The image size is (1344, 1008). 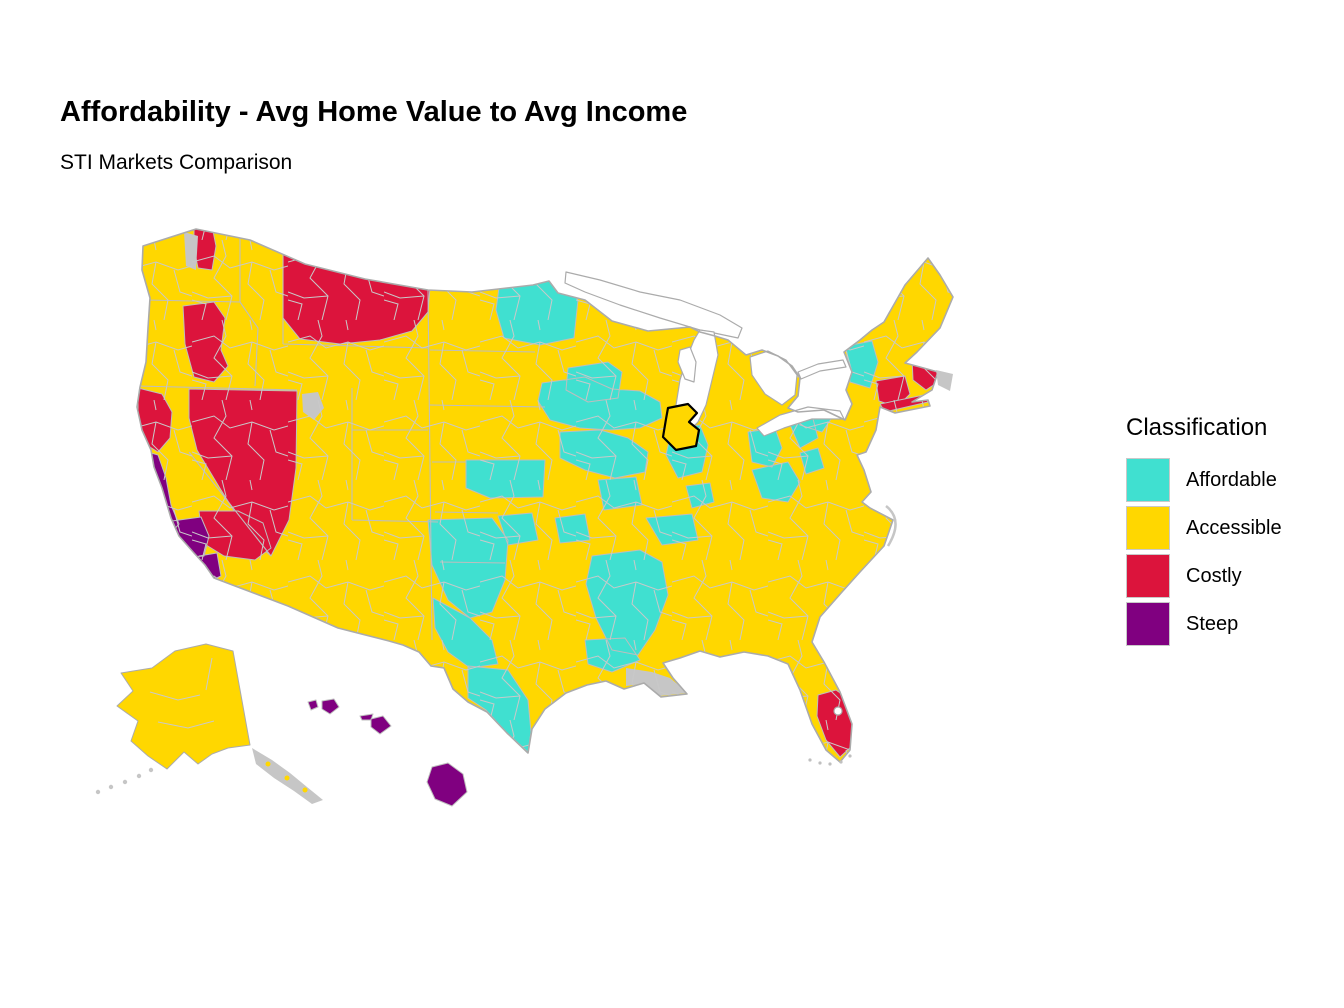 I want to click on green-bay, so click(x=687, y=364).